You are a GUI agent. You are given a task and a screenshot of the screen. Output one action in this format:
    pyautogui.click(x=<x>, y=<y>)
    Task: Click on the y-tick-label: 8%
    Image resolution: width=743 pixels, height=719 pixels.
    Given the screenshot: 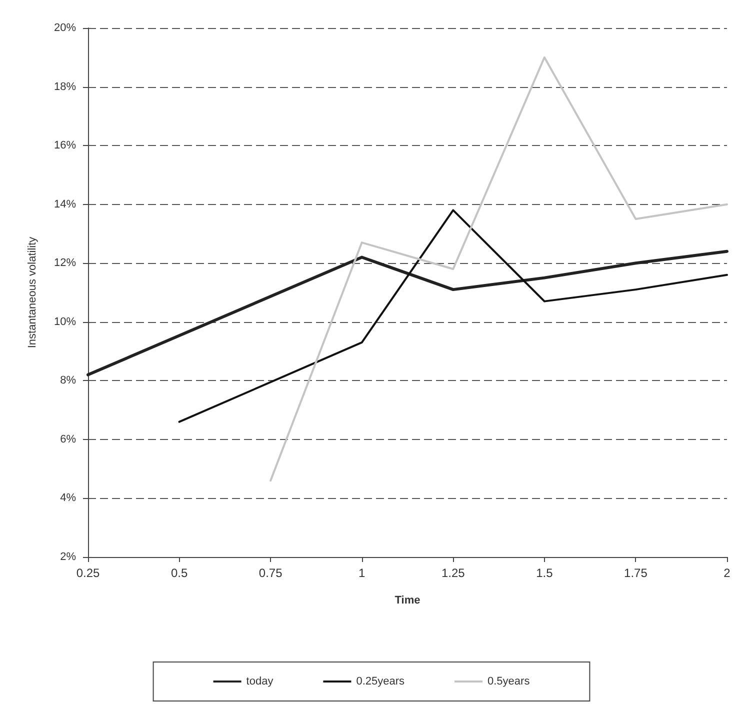 What is the action you would take?
    pyautogui.click(x=68, y=380)
    